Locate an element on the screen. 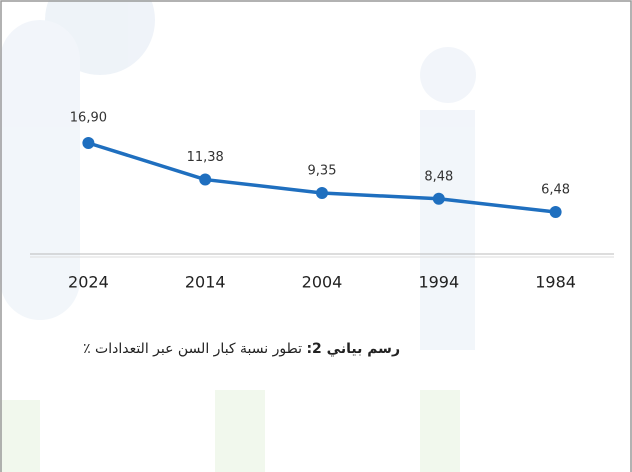 The width and height of the screenshot is (632, 472). x-tick-label: 2004 is located at coordinates (322, 282).